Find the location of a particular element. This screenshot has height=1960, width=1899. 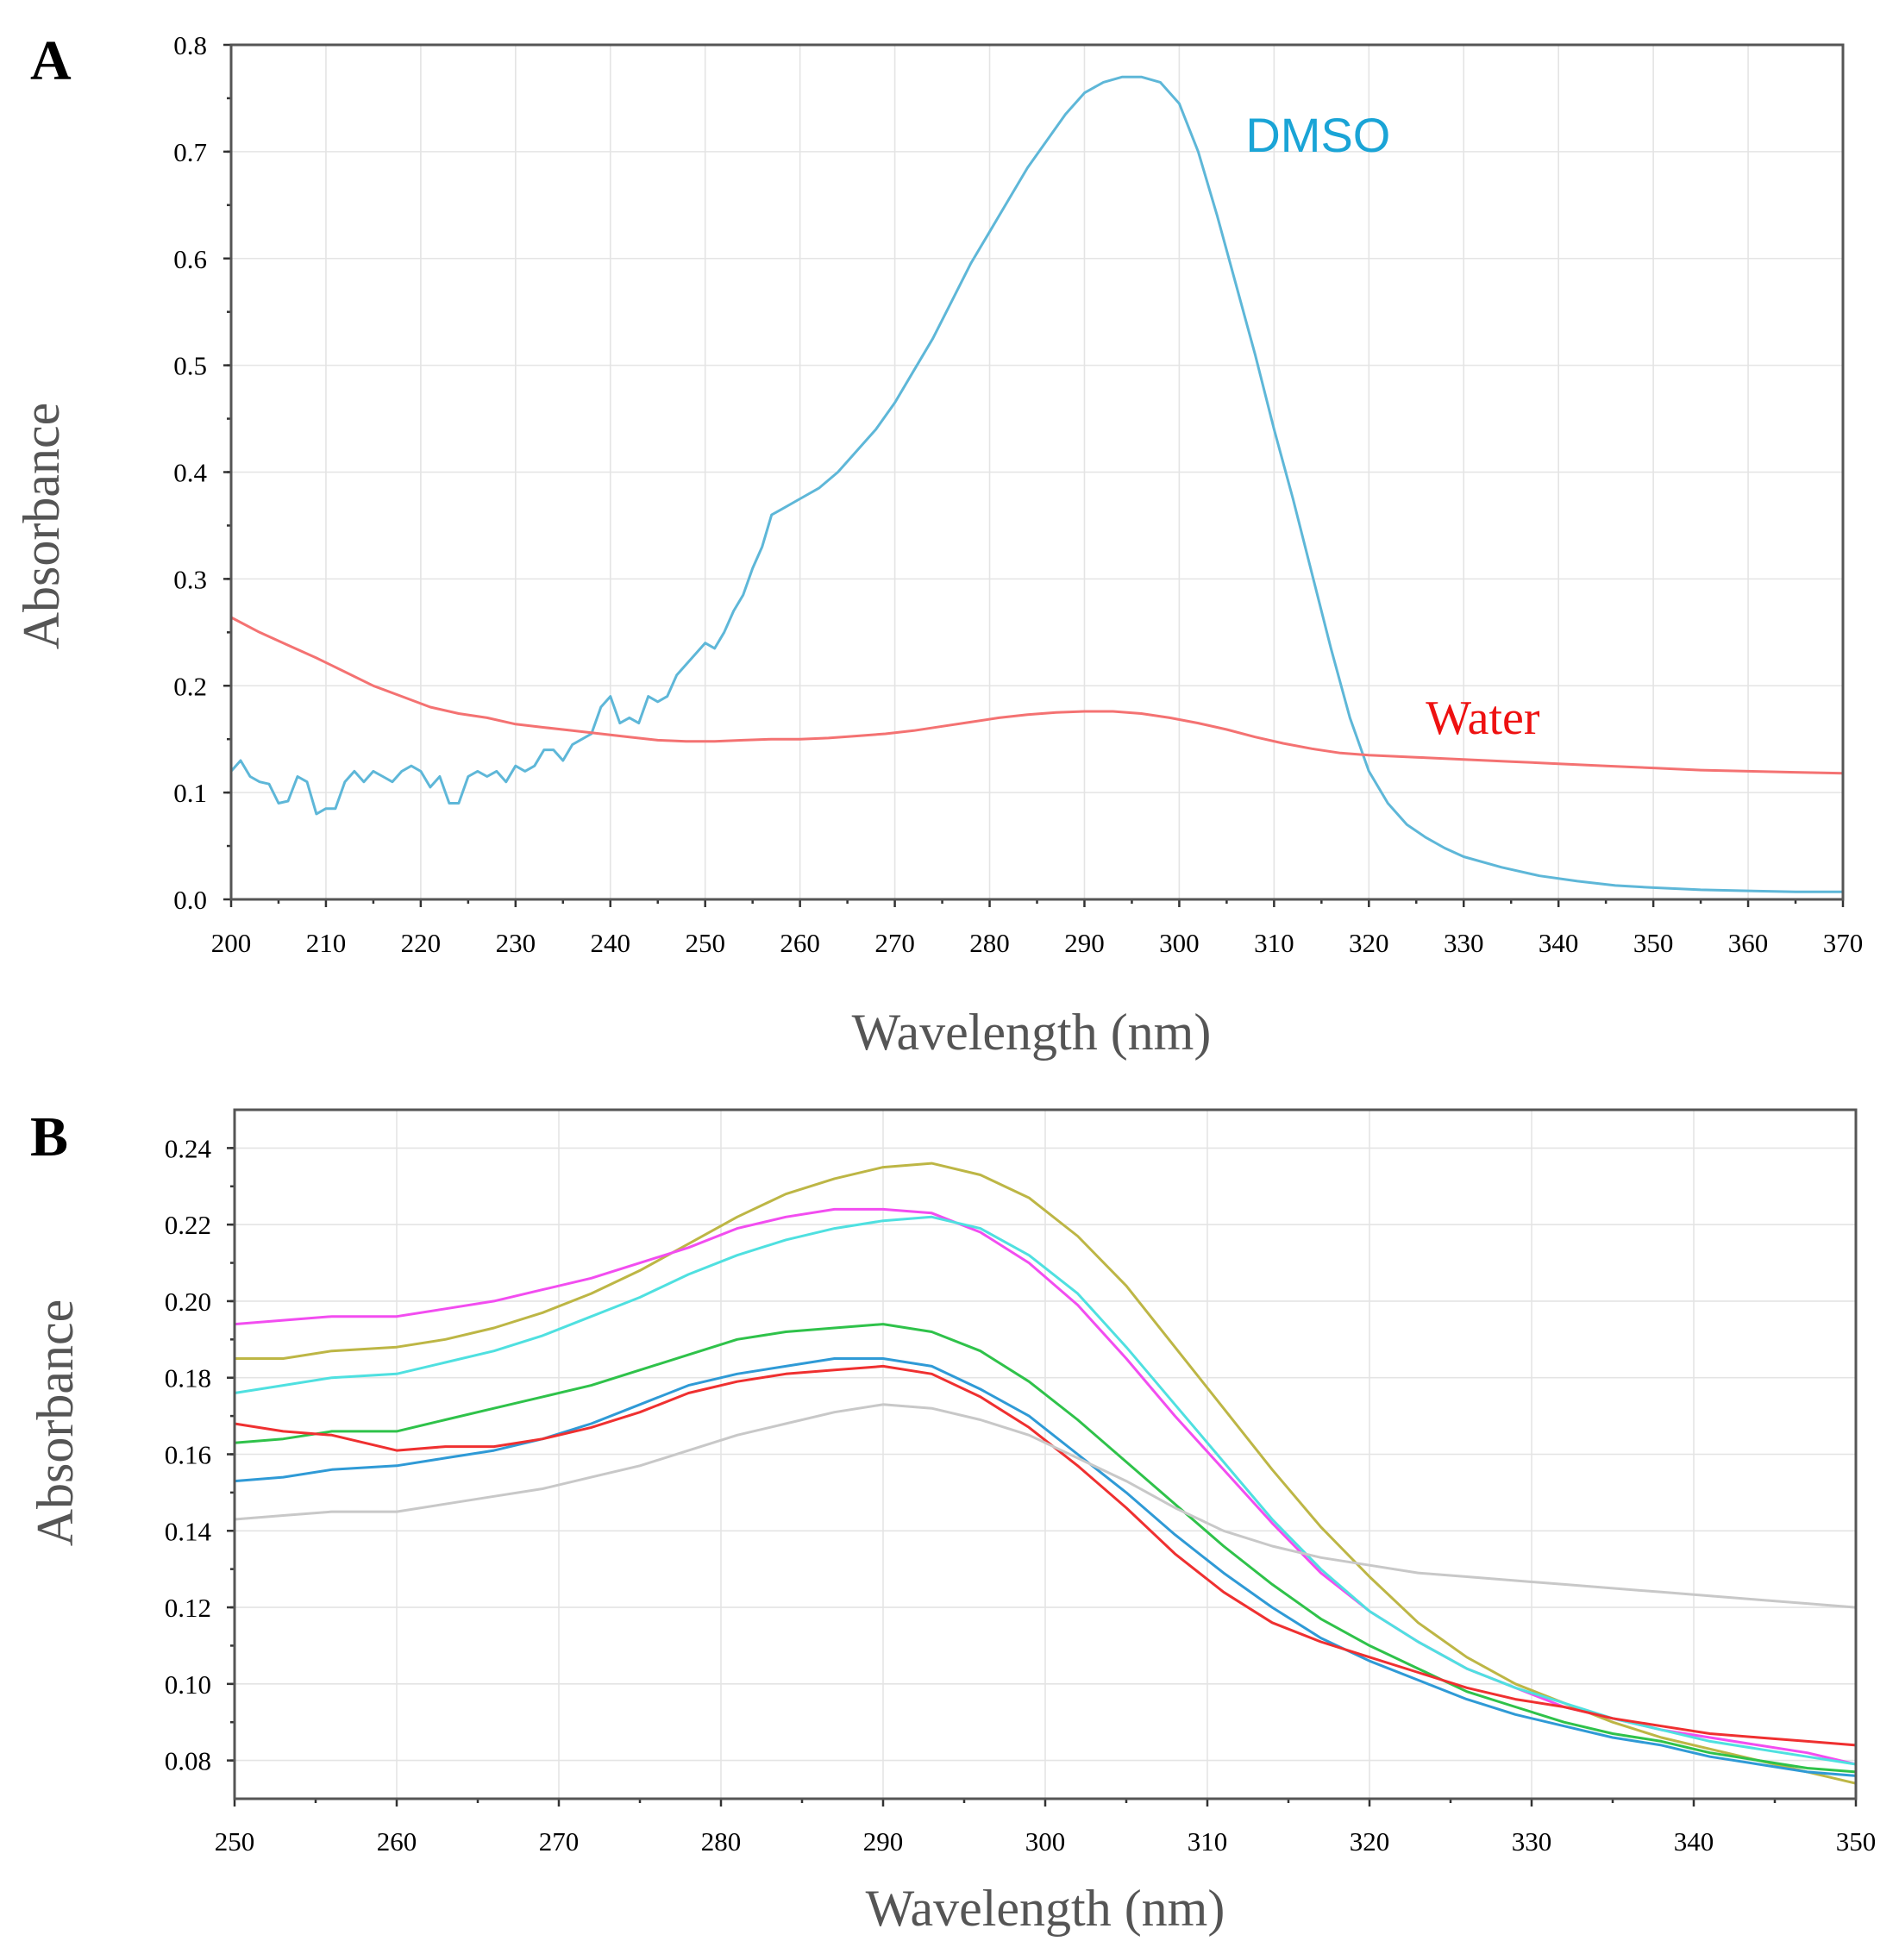

panel-b-x-tick-labels: 250 260 270 280 290 300 310 320 330 340 350 is located at coordinates (1046, 1841).